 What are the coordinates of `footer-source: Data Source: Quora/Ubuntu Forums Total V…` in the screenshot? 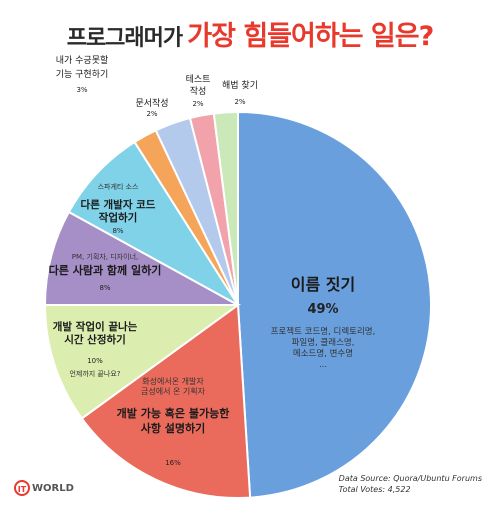 It's located at (410, 484).